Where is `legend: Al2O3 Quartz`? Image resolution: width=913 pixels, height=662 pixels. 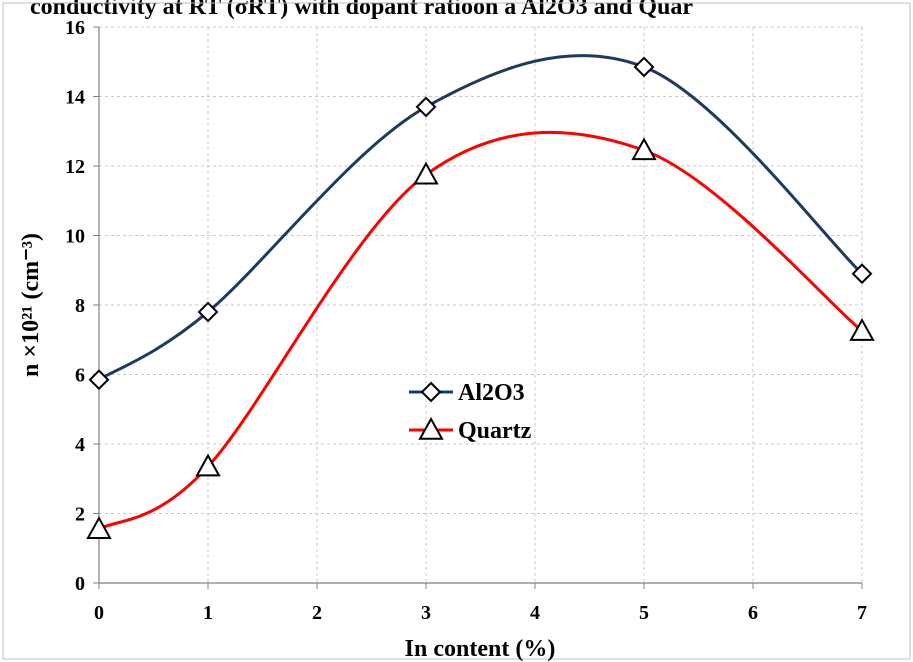
legend: Al2O3 Quartz is located at coordinates (470, 412).